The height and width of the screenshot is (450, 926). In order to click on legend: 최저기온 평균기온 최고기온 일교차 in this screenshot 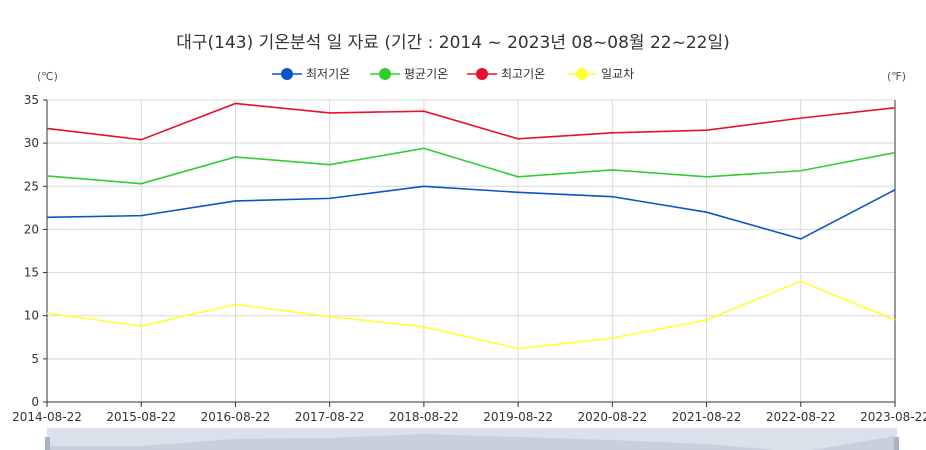, I will do `click(453, 74)`.